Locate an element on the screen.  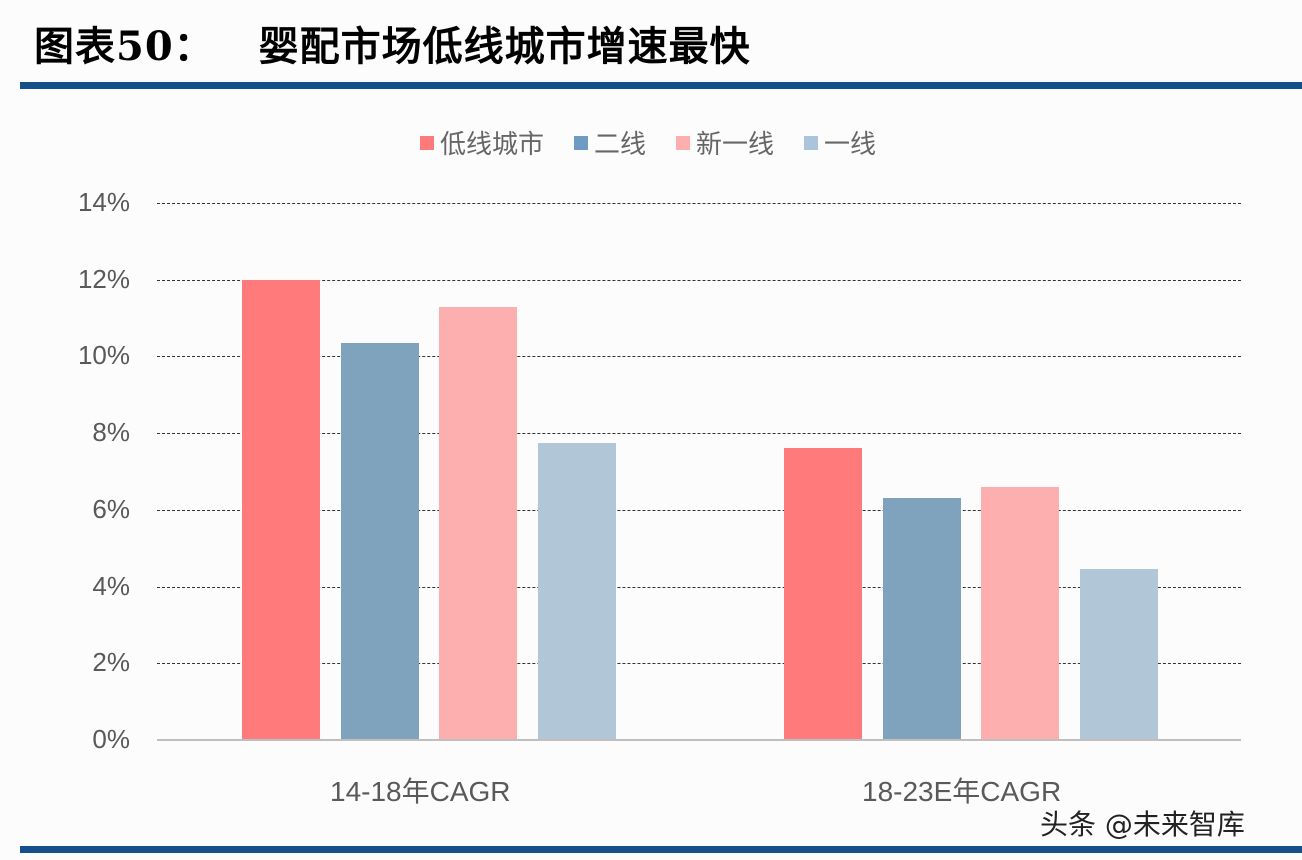
legend-label: 一线 is located at coordinates (850, 145).